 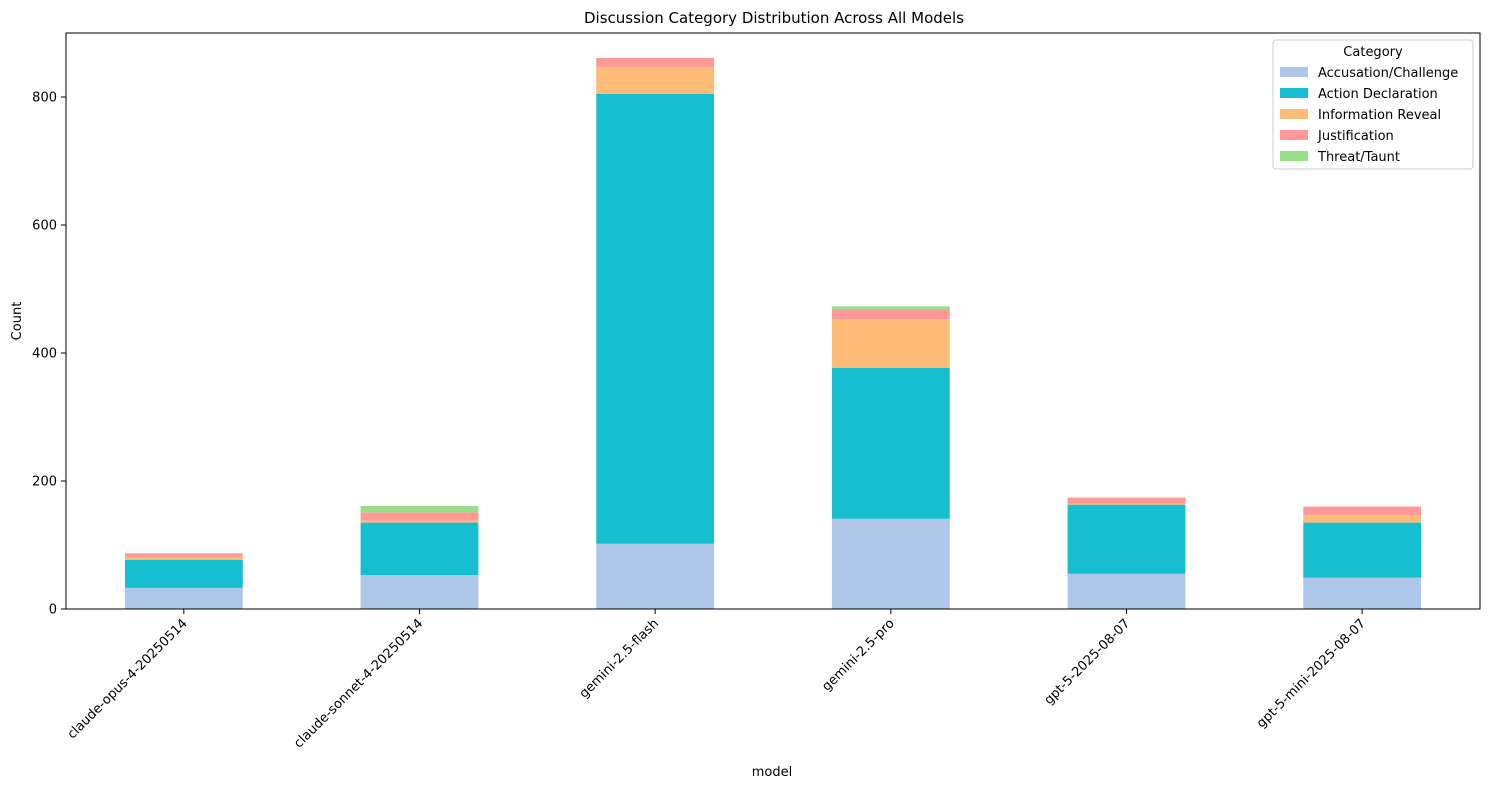 What do you see at coordinates (1355, 136) in the screenshot?
I see `legend-label: Justification` at bounding box center [1355, 136].